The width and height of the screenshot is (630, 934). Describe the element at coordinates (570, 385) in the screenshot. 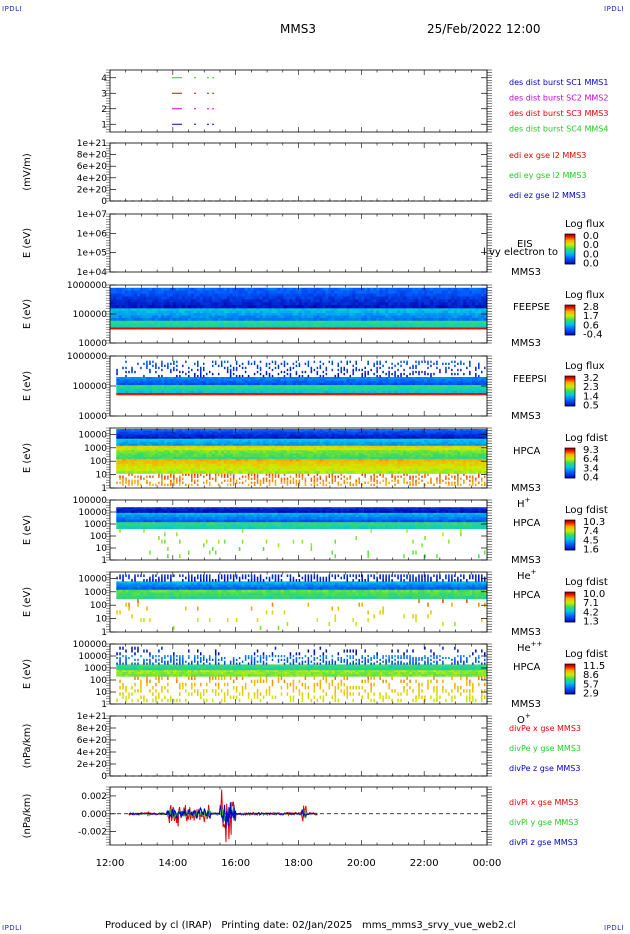

I see `colorbar-swatch` at that location.